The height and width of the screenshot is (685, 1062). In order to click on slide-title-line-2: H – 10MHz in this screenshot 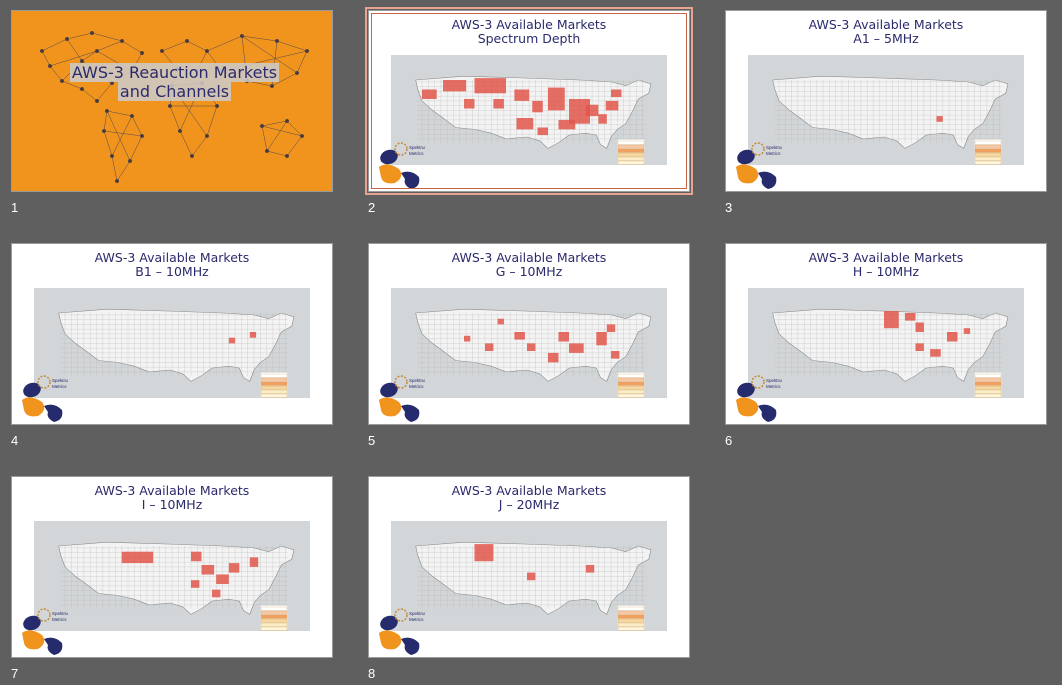, I will do `click(886, 271)`.